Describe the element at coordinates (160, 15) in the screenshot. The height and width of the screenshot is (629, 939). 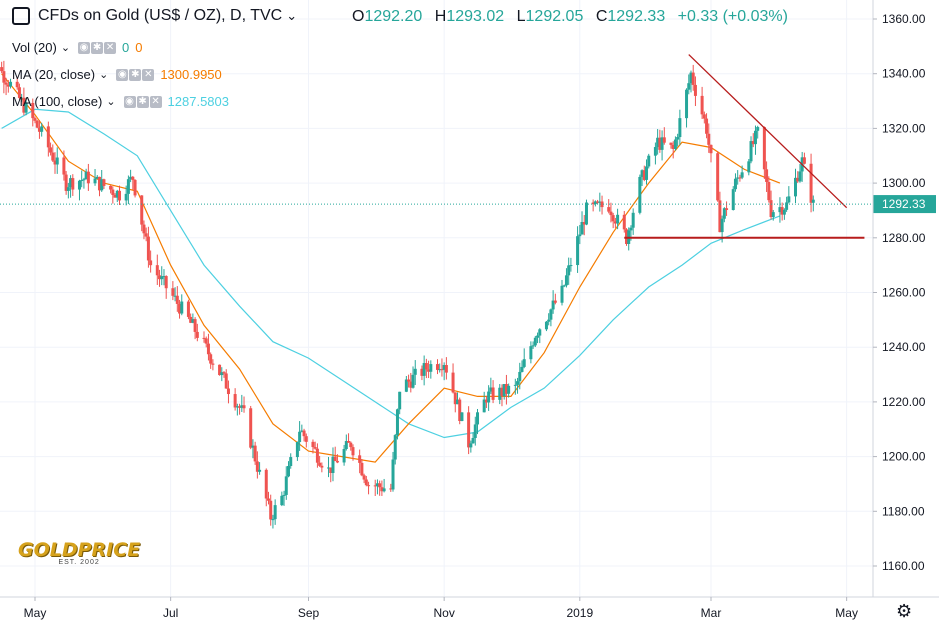
I see `symbol-title: CFDs on Gold (US$ / OZ), D, TVC` at that location.